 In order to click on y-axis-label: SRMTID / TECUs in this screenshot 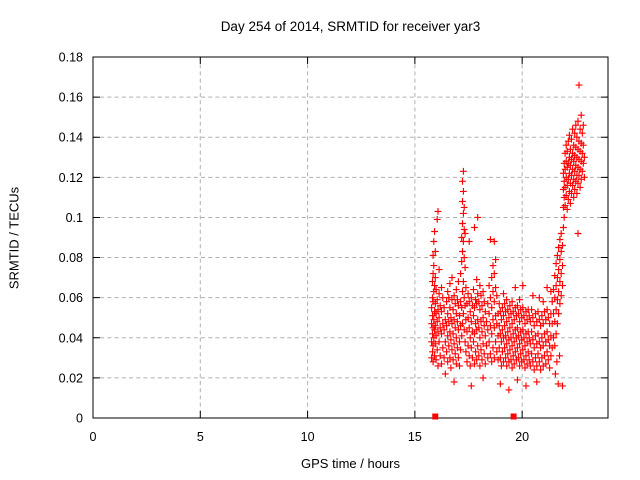, I will do `click(14, 238)`.